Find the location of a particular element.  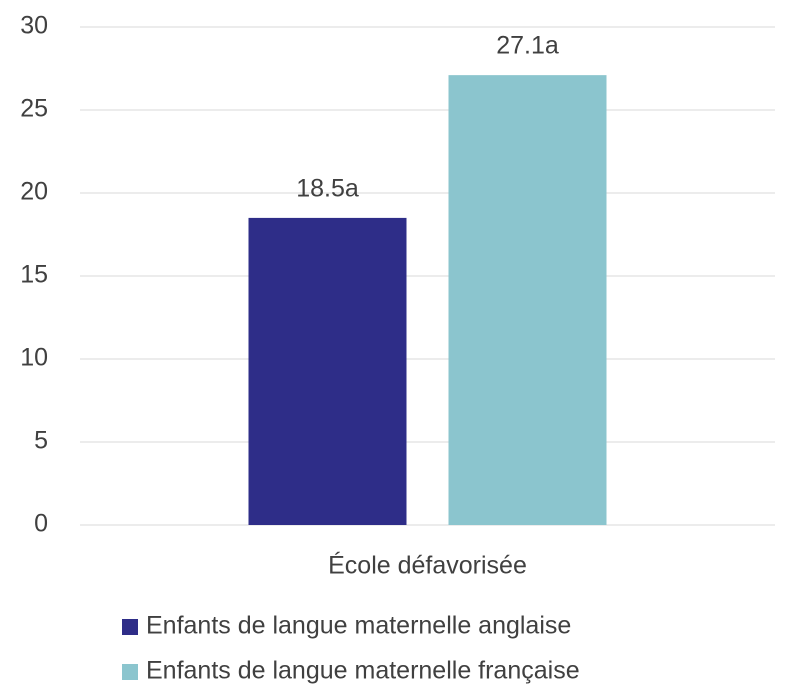

y-tick-label: 10 is located at coordinates (34, 358).